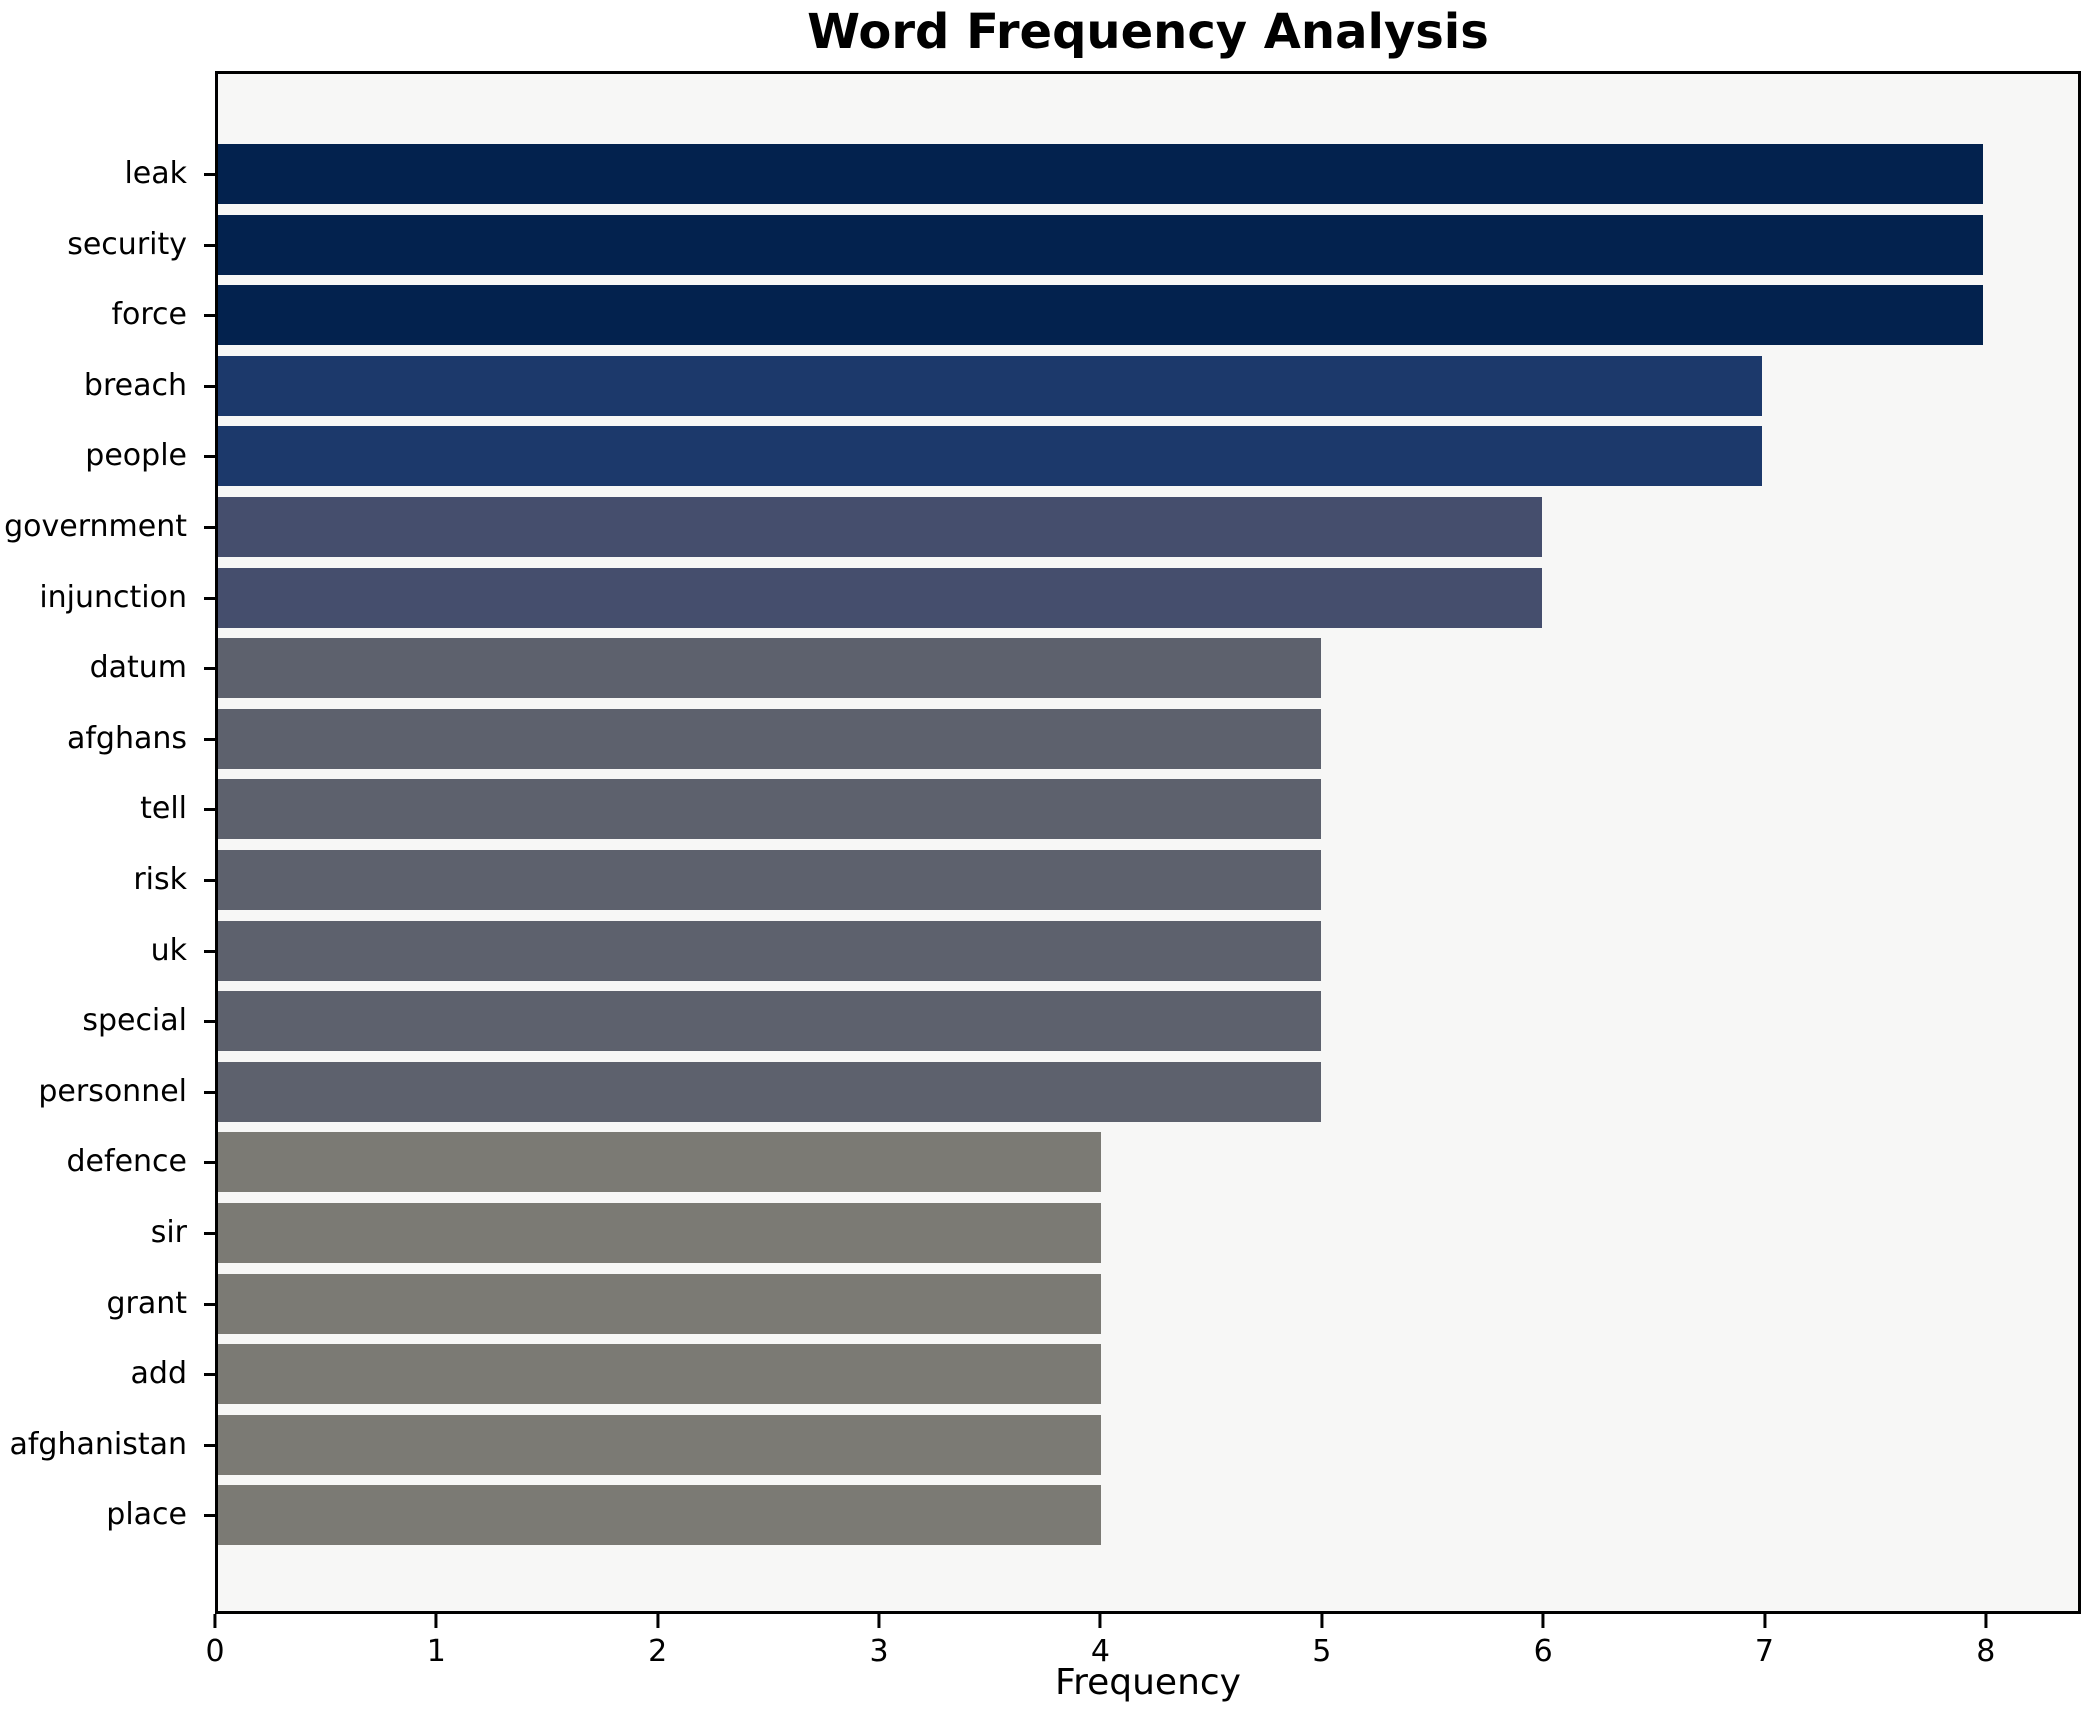 The width and height of the screenshot is (2095, 1722). I want to click on bar-personnel, so click(770, 1091).